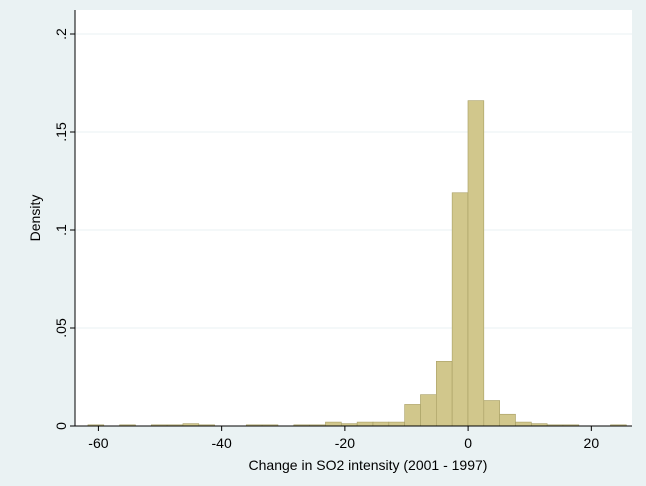 The width and height of the screenshot is (646, 486). I want to click on y-axis-label: Density, so click(35, 218).